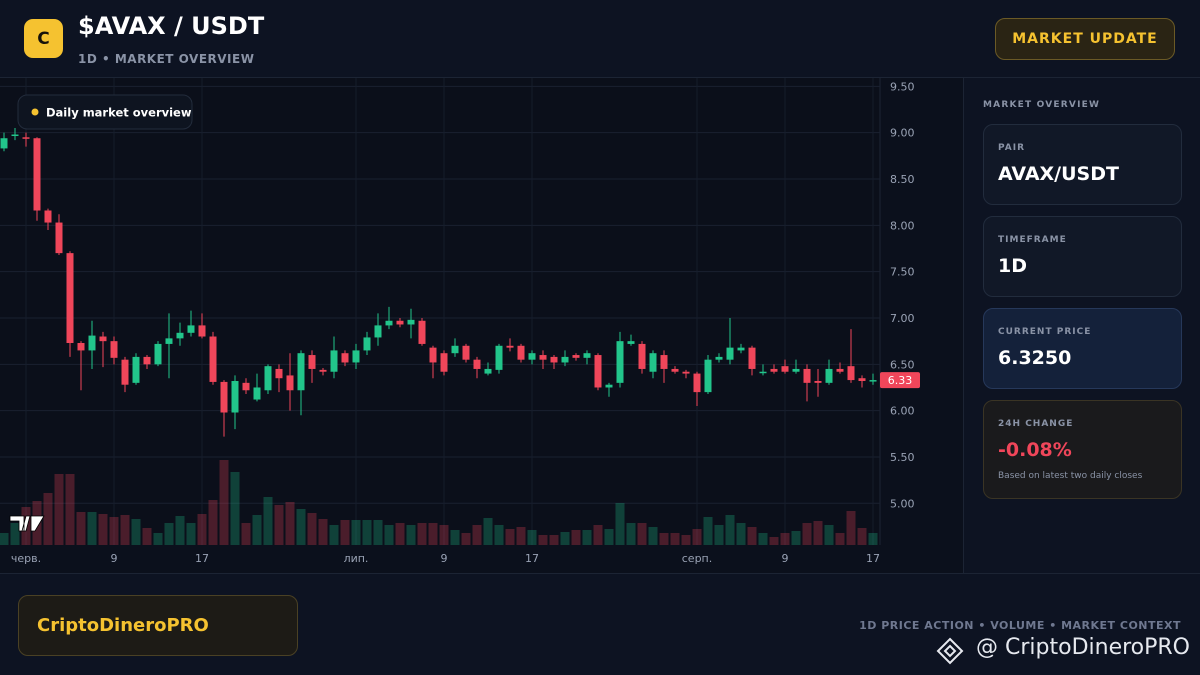 Image resolution: width=1200 pixels, height=675 pixels. What do you see at coordinates (1085, 39) in the screenshot?
I see `market-update-button: MARKET UPDATE` at bounding box center [1085, 39].